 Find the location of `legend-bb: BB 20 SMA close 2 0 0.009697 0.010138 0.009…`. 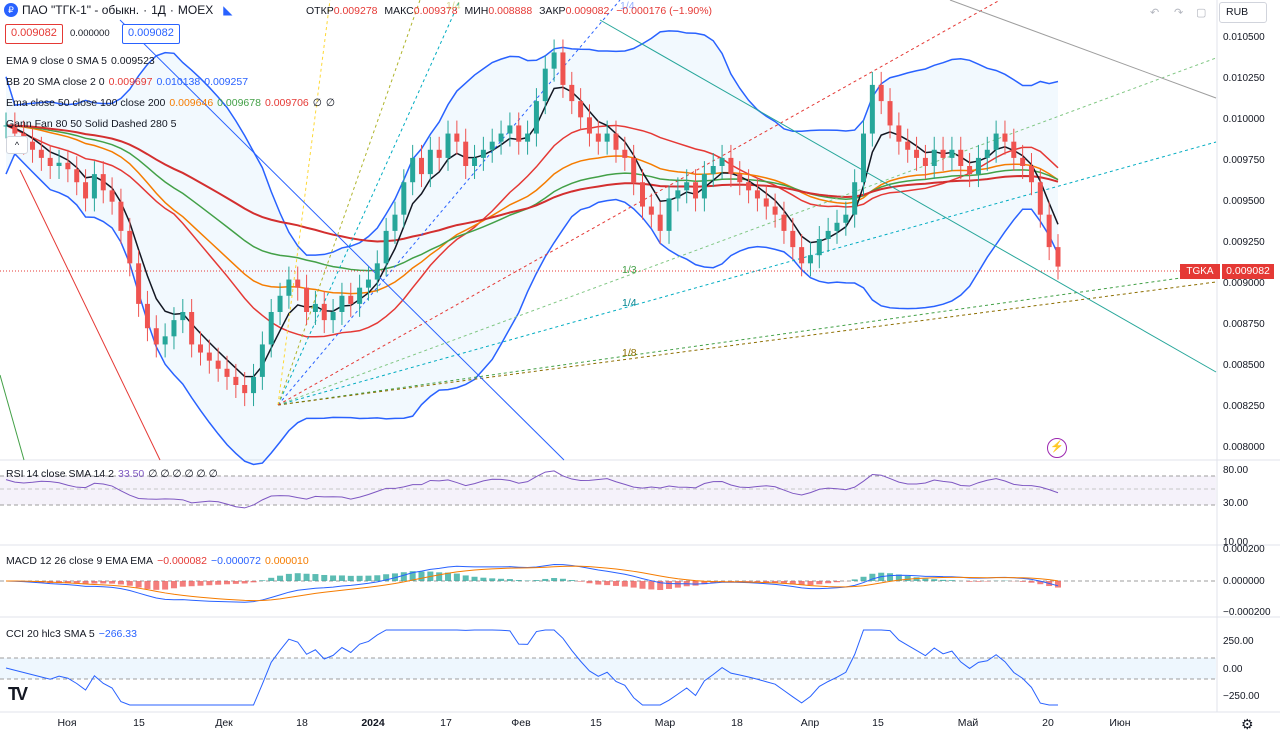

legend-bb: BB 20 SMA close 2 0 0.009697 0.010138 0.009… is located at coordinates (127, 82).